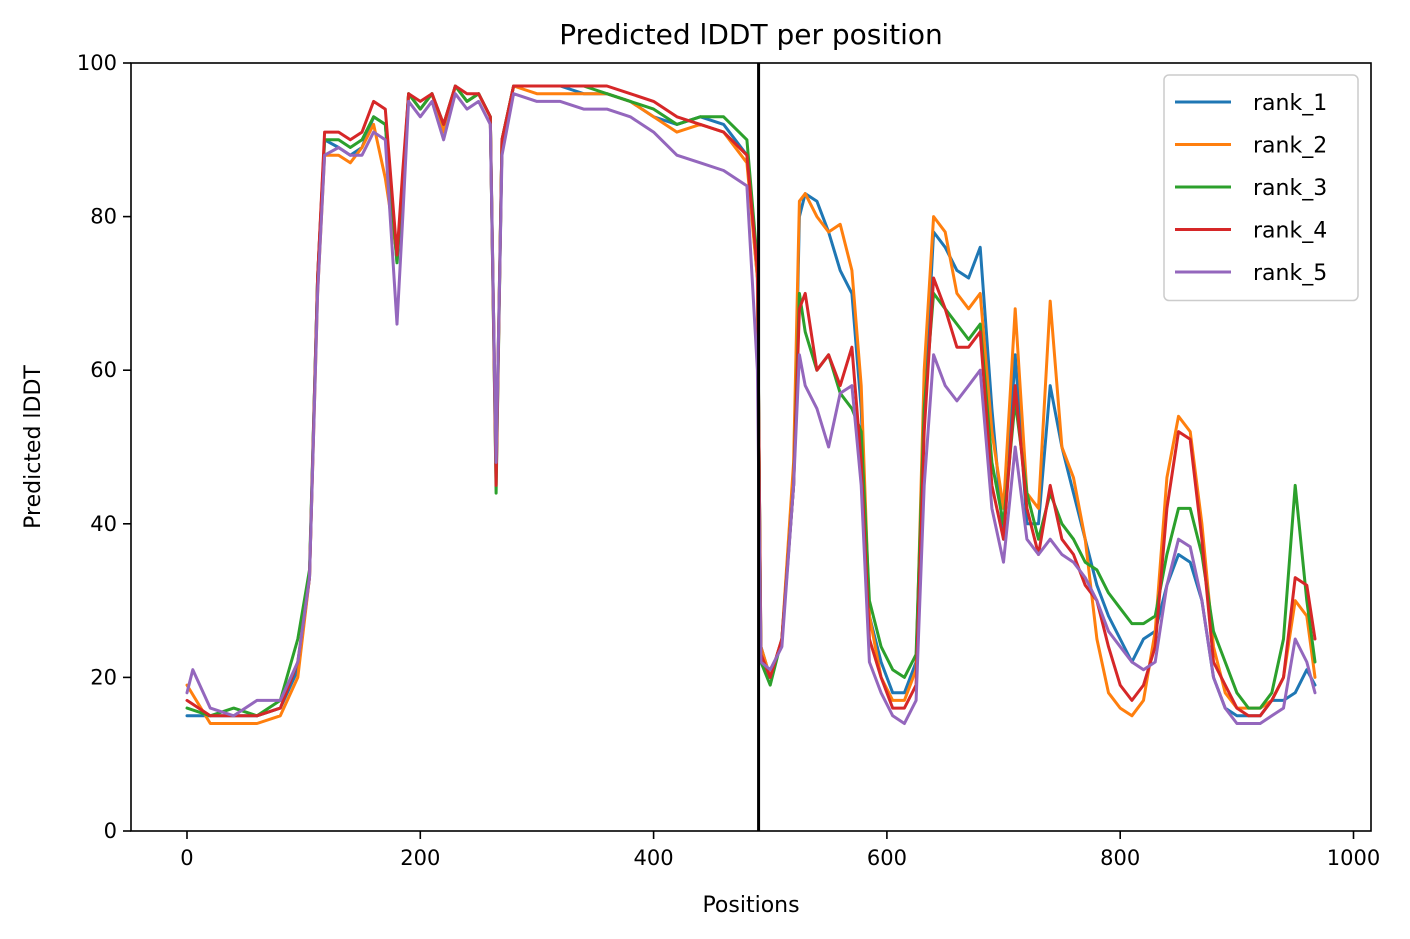 Image resolution: width=1410 pixels, height=939 pixels. Describe the element at coordinates (186, 858) in the screenshot. I see `x-tick-label-0: 0` at that location.